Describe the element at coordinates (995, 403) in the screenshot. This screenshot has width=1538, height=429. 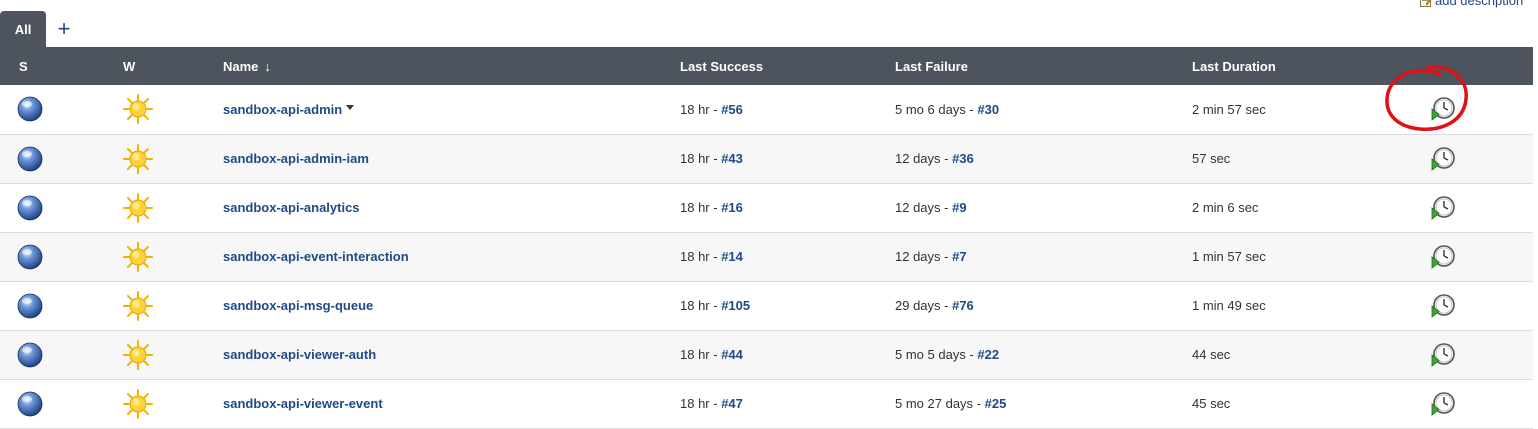
I see `last-failure-build-link: #25` at that location.